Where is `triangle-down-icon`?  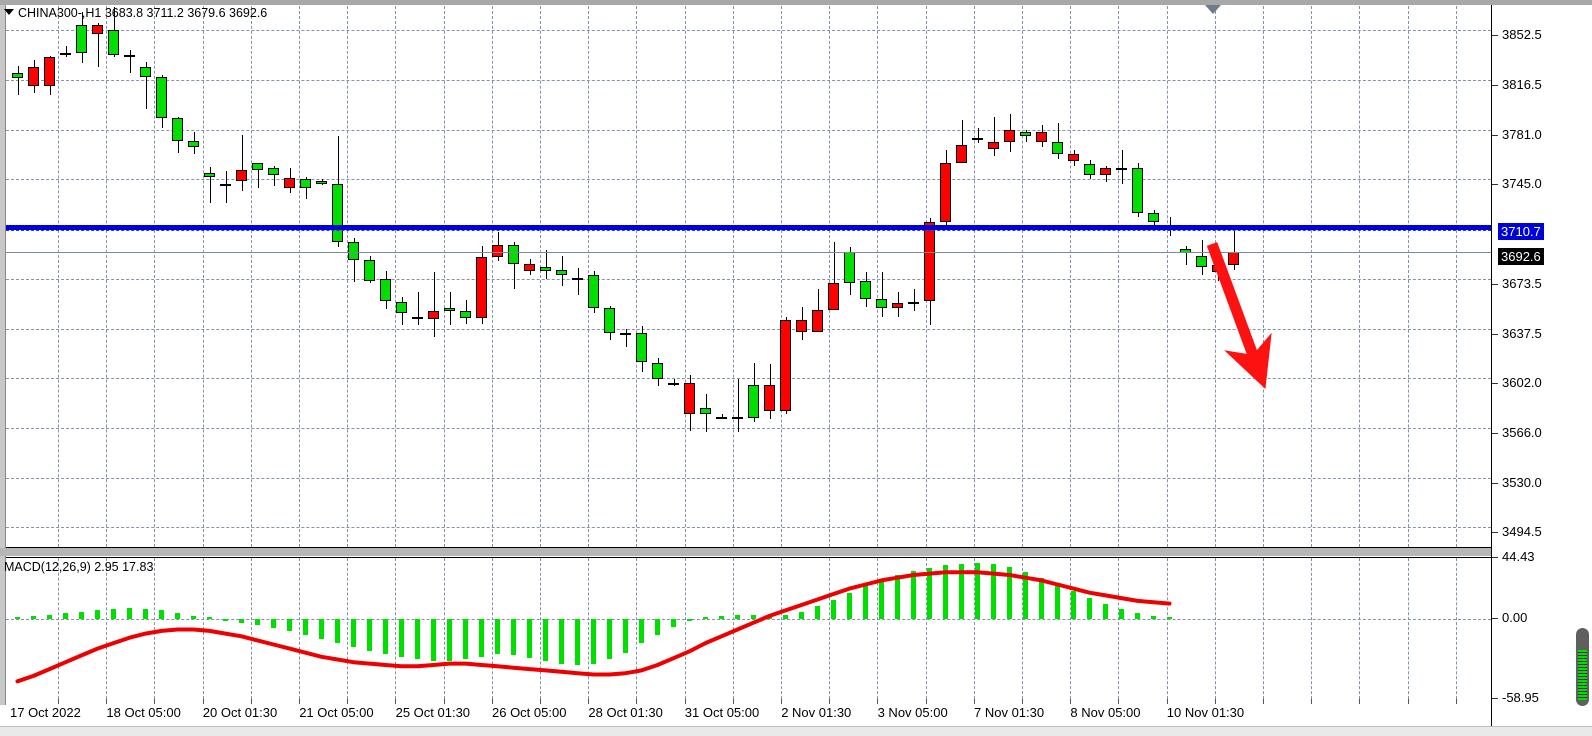 triangle-down-icon is located at coordinates (9, 12).